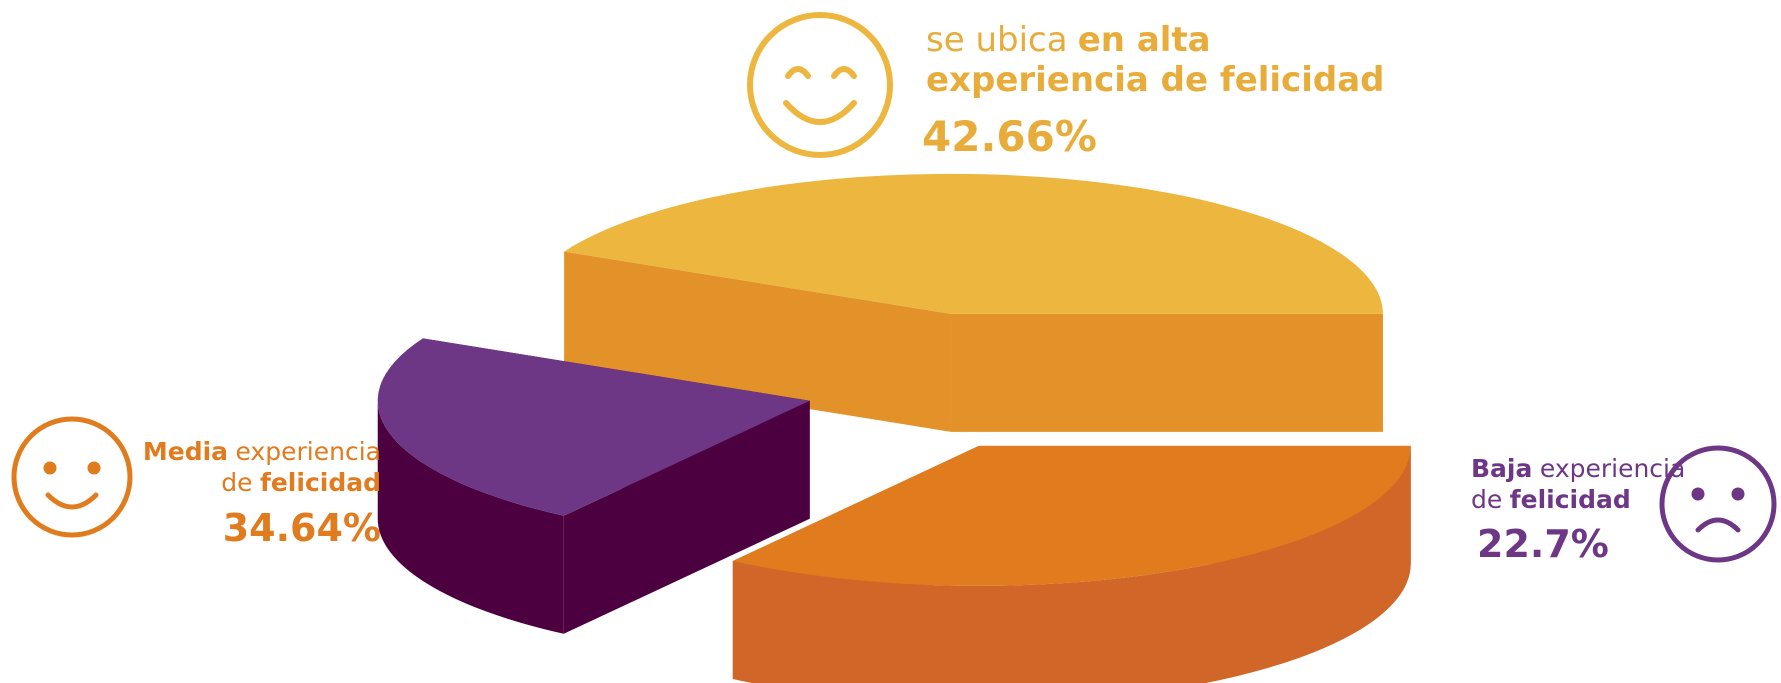 The image size is (1781, 683). Describe the element at coordinates (1543, 544) in the screenshot. I see `value-label: 22.7%` at that location.